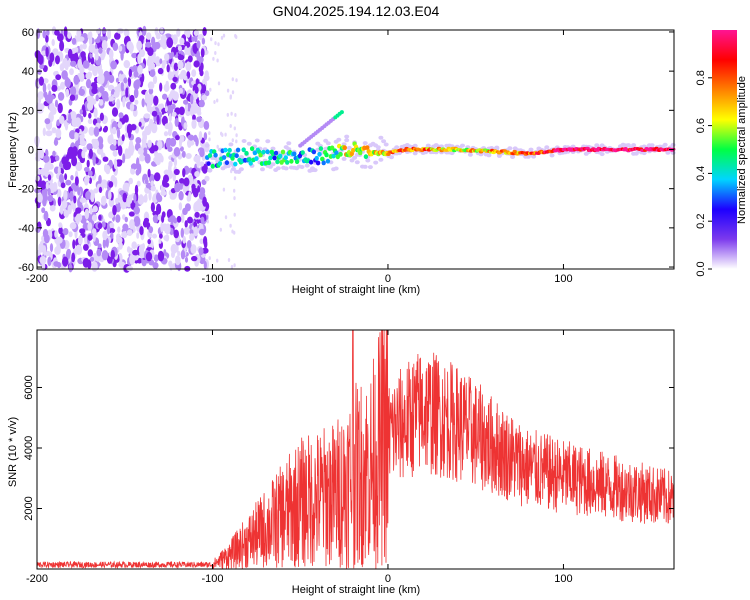 Image resolution: width=750 pixels, height=600 pixels. Describe the element at coordinates (703, 173) in the screenshot. I see `colorbar-ticks: 0.0 0.2 0.4 0.6 0.8` at that location.